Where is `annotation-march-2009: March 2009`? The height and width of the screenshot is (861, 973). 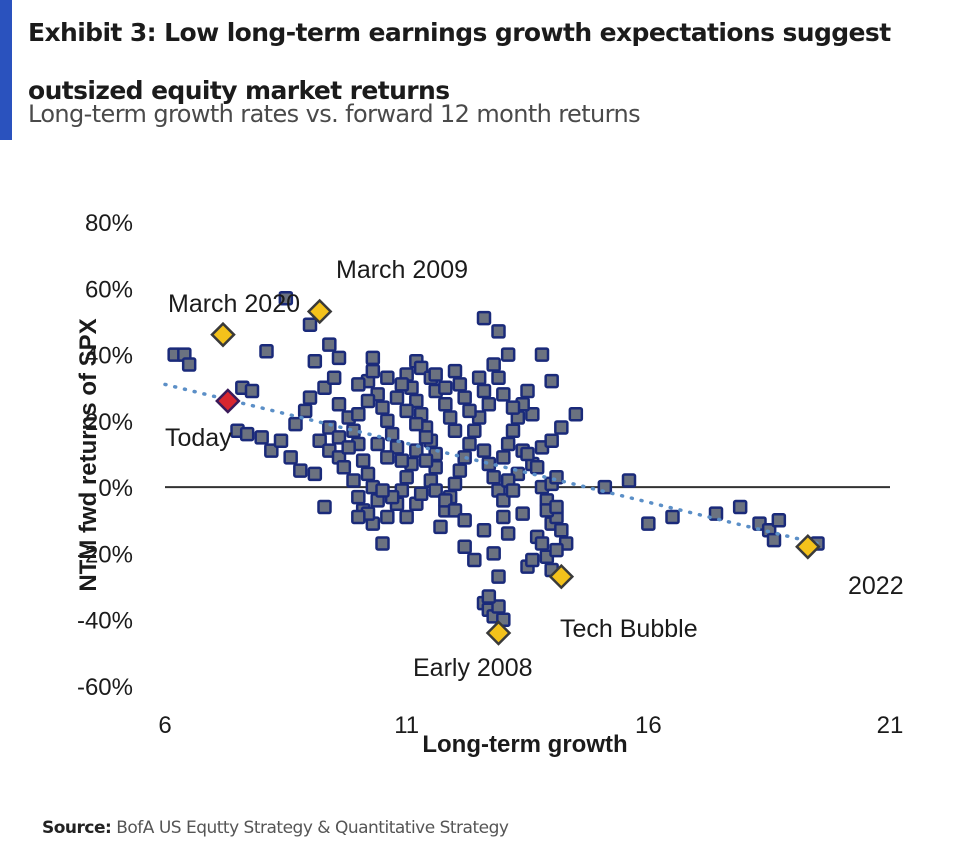 annotation-march-2009: March 2009 is located at coordinates (402, 270).